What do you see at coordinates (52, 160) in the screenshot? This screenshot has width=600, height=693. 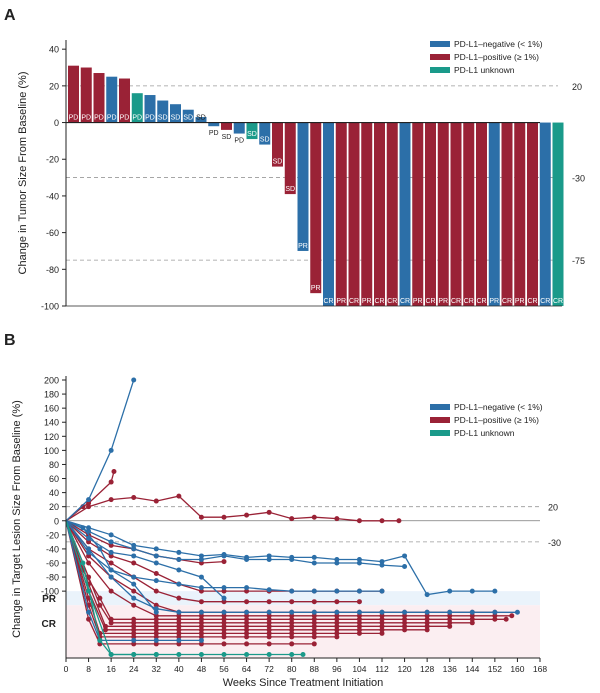 I see `y-tick-label-a: -20` at bounding box center [52, 160].